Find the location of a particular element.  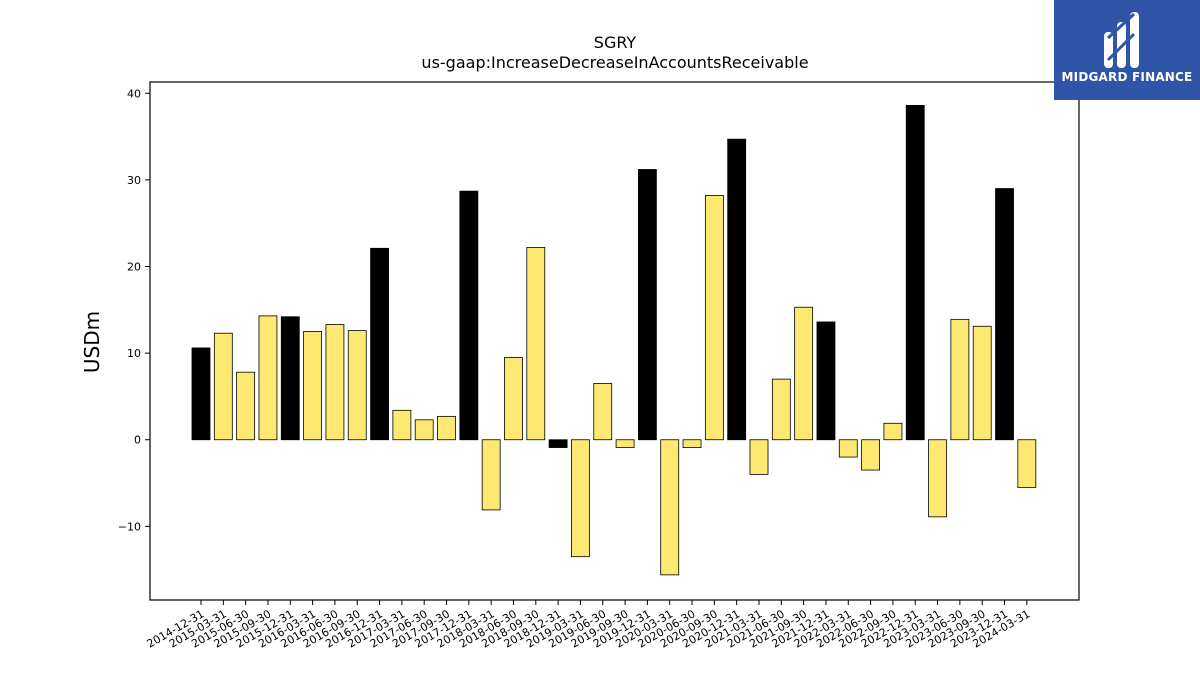

y-tick-label: 10 is located at coordinates (134, 353).